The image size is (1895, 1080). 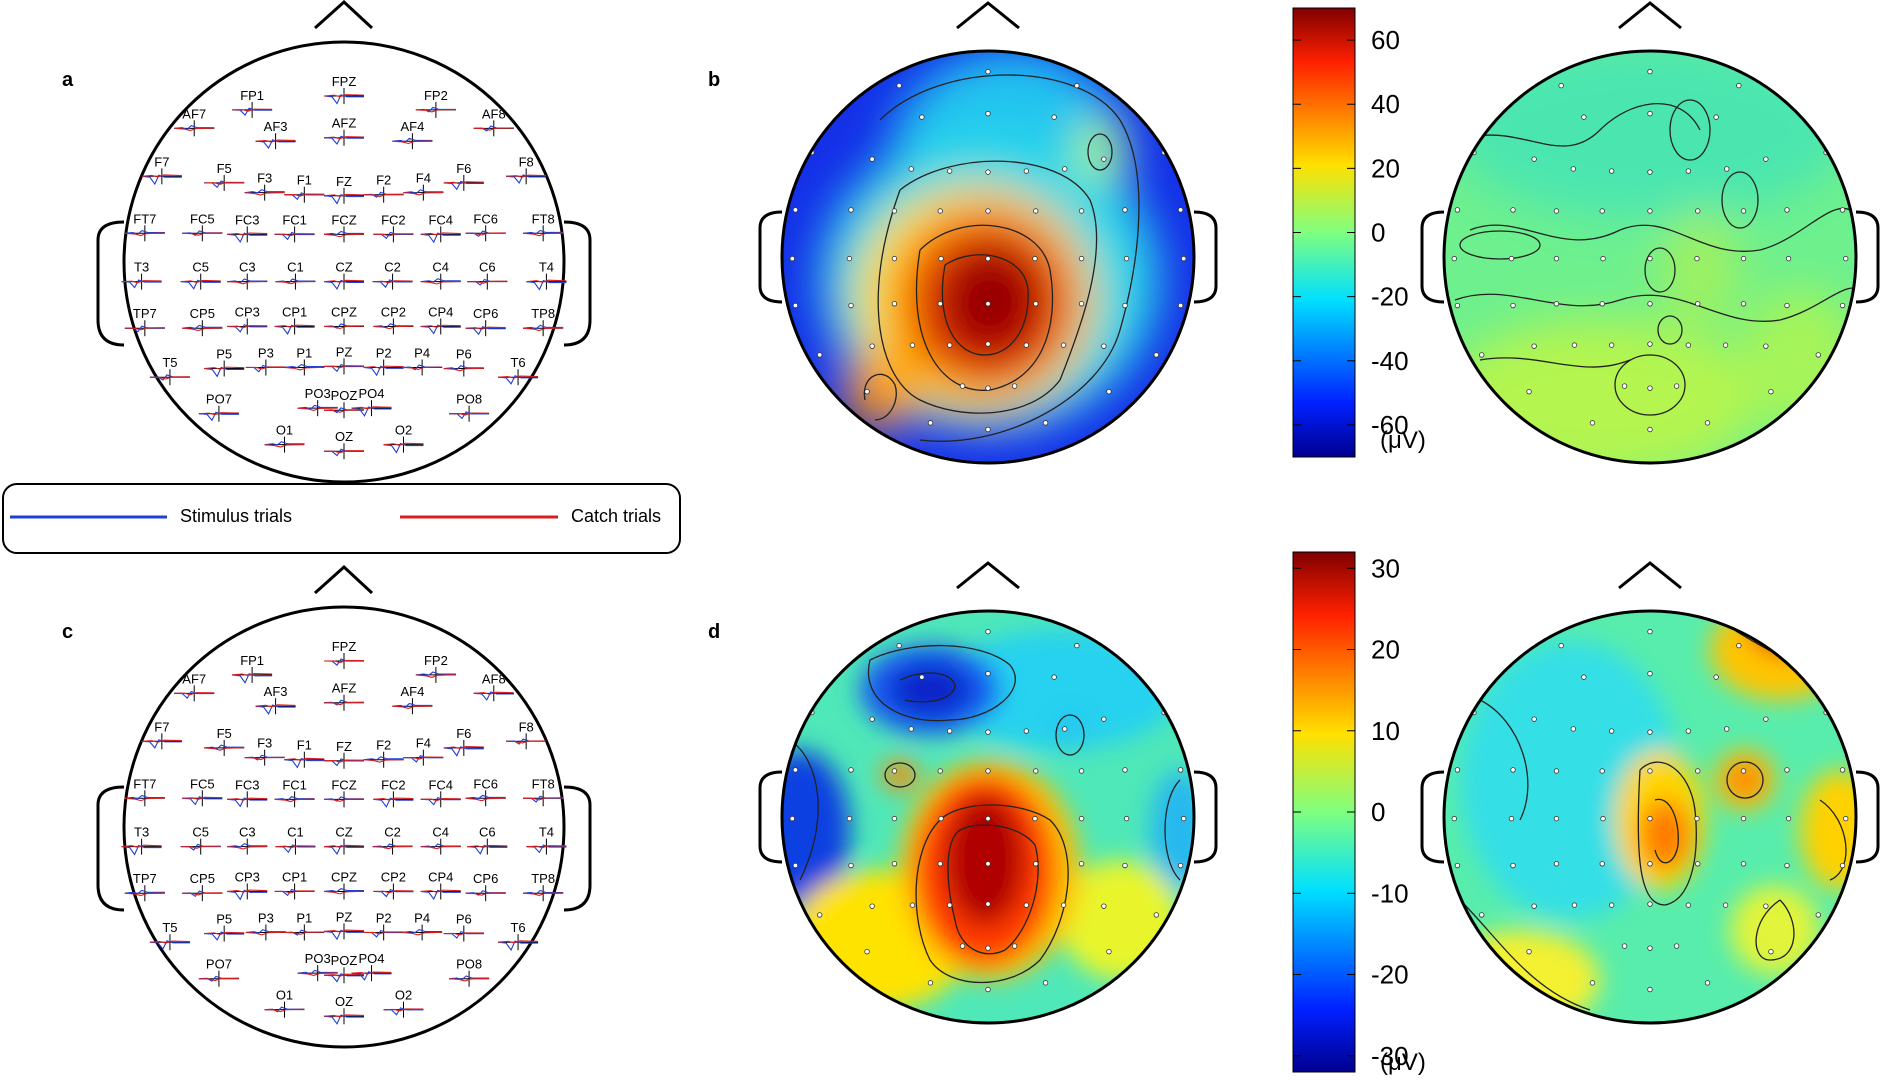 What do you see at coordinates (169, 935) in the screenshot?
I see `electrode-t5: T5` at bounding box center [169, 935].